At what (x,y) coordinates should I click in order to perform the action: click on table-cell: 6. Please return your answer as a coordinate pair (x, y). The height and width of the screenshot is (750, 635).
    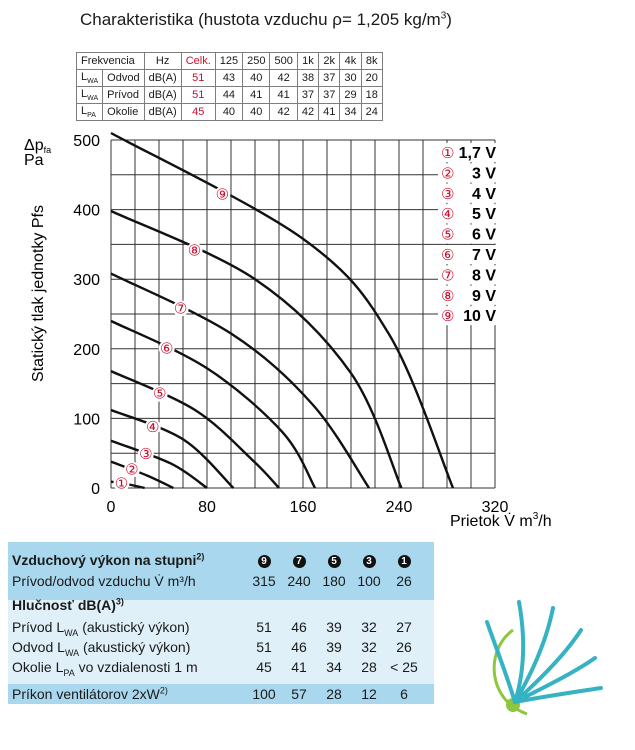
    Looking at the image, I should click on (404, 694).